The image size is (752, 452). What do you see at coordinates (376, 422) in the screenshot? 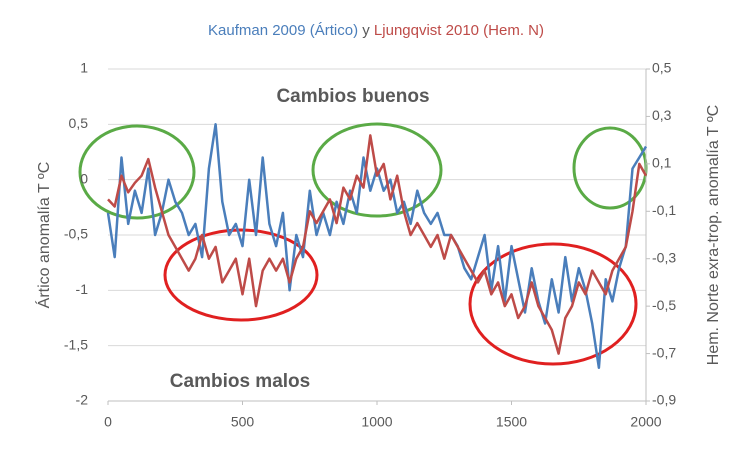
I see `x-tick-label: 1000` at bounding box center [376, 422].